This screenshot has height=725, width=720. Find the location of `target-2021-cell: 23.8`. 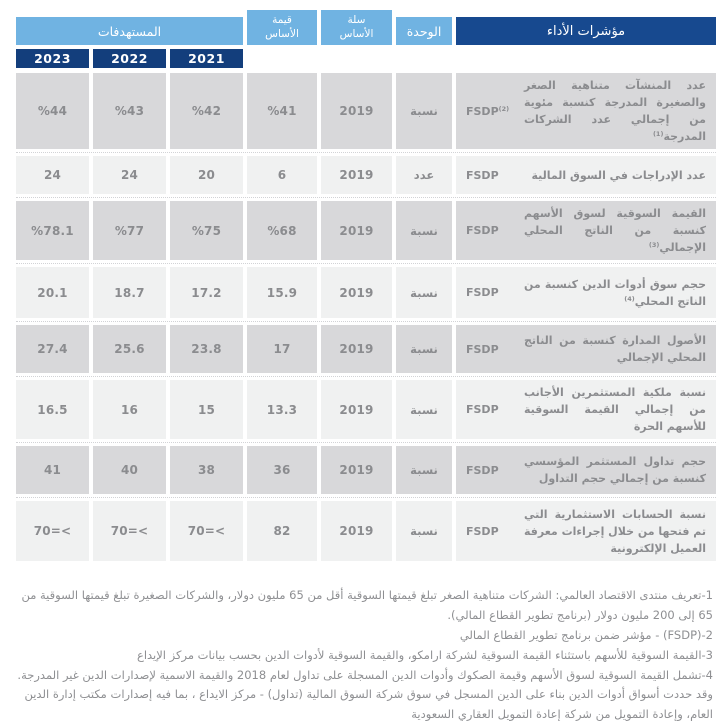

target-2021-cell: 23.8 is located at coordinates (206, 349).